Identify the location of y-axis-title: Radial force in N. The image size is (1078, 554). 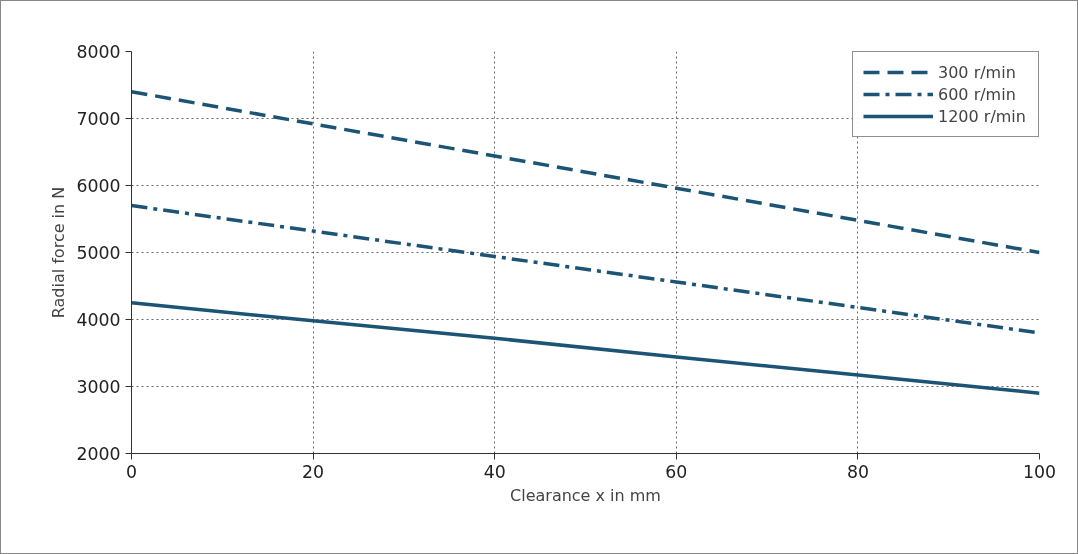
(59, 252).